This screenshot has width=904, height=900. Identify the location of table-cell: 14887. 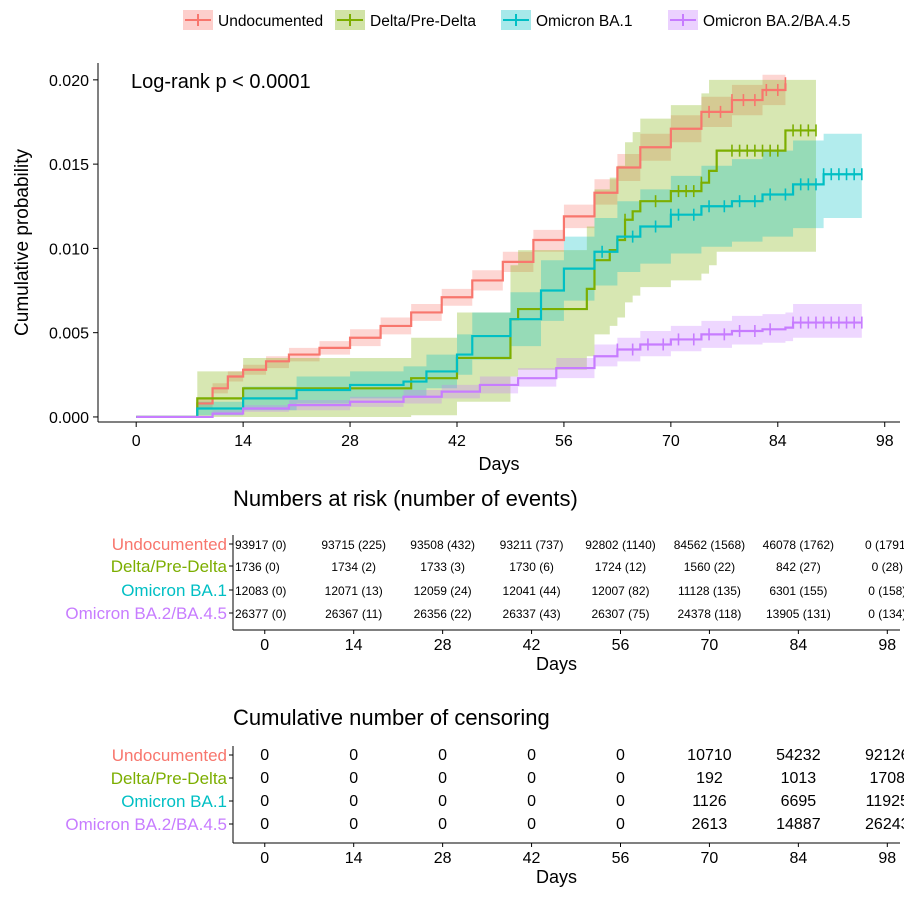
(798, 824).